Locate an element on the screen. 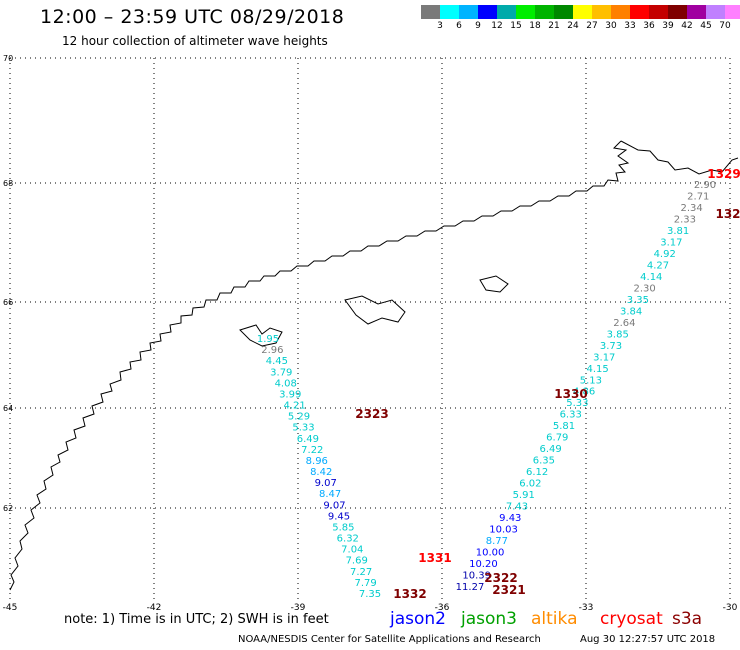  color-scale-tick: 12 is located at coordinates (497, 26).